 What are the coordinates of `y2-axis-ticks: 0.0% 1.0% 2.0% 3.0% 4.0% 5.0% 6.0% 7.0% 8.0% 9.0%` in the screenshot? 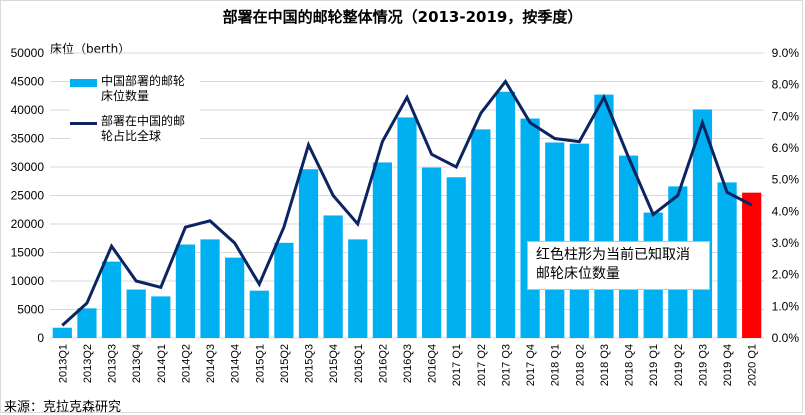 It's located at (786, 195).